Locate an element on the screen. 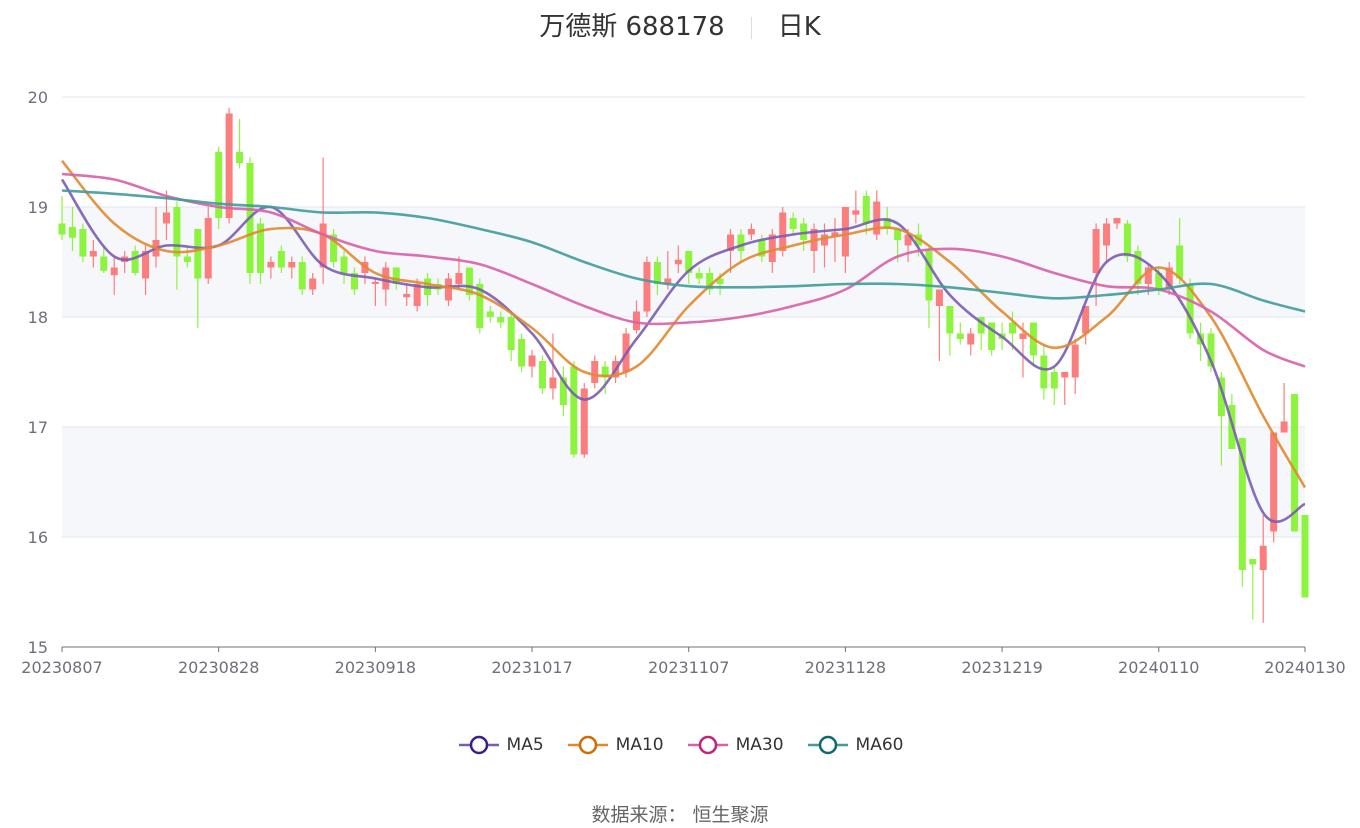 The height and width of the screenshot is (828, 1360). legend-marker-ma5 is located at coordinates (478, 745).